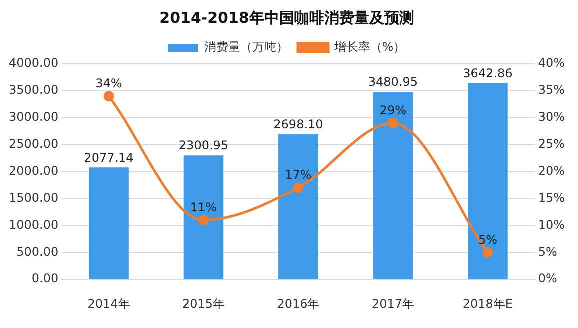 This screenshot has width=578, height=328. I want to click on y-tick-label: 0.00, so click(45, 279).